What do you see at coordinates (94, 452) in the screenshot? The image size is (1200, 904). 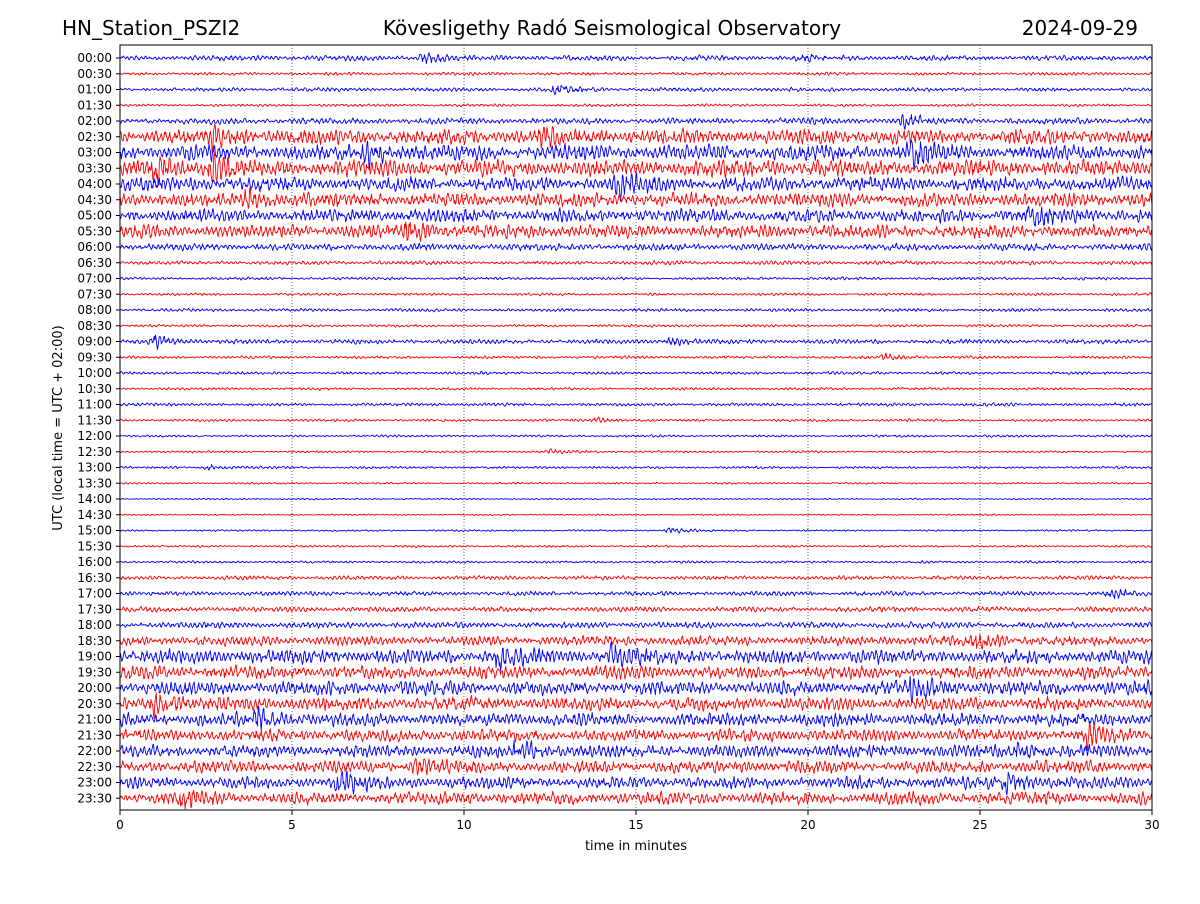 I see `y-tick-label: 12:30` at bounding box center [94, 452].